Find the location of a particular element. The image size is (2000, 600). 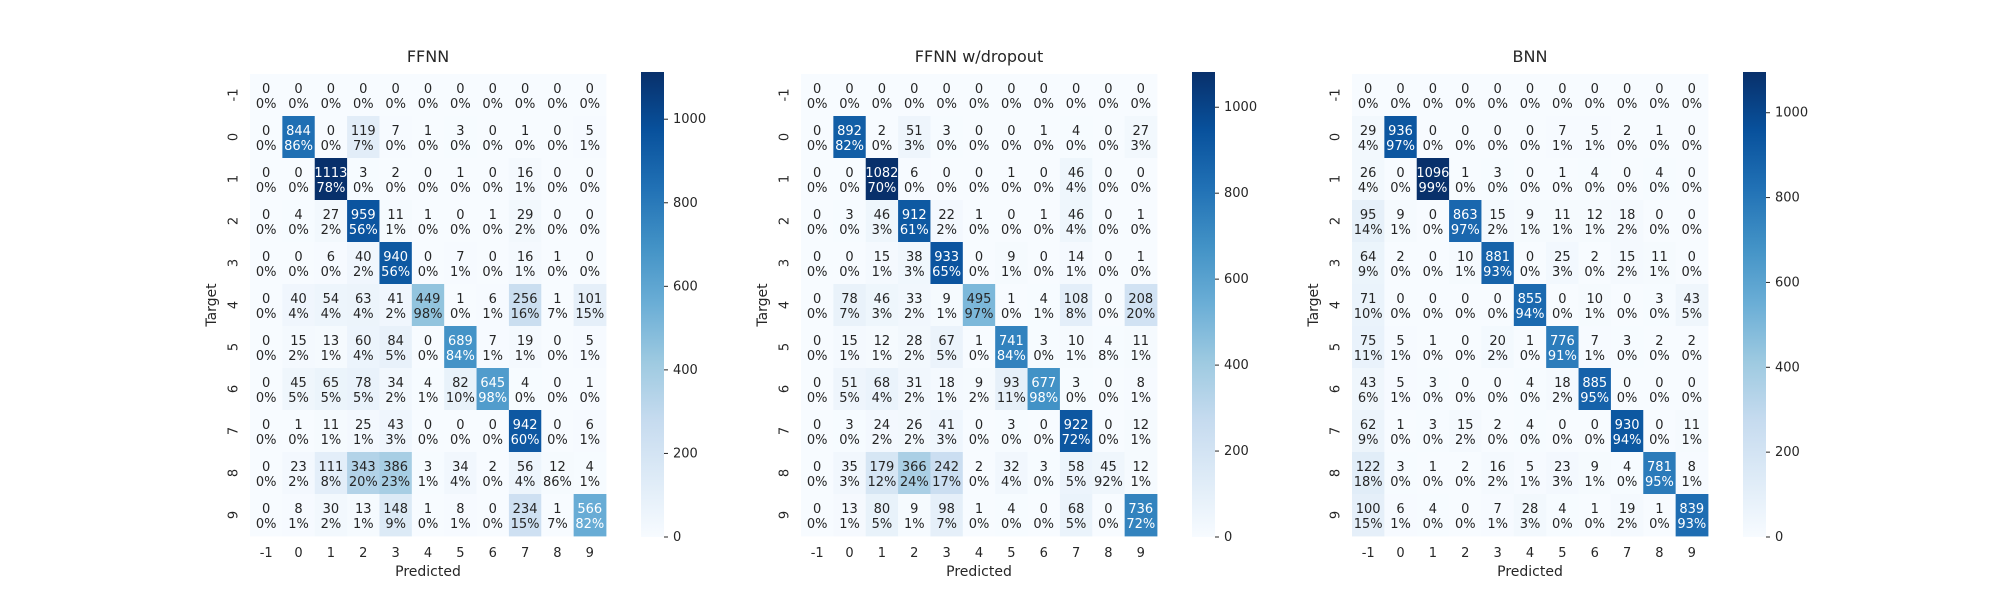

cell-count-label: 111 is located at coordinates (330, 467).